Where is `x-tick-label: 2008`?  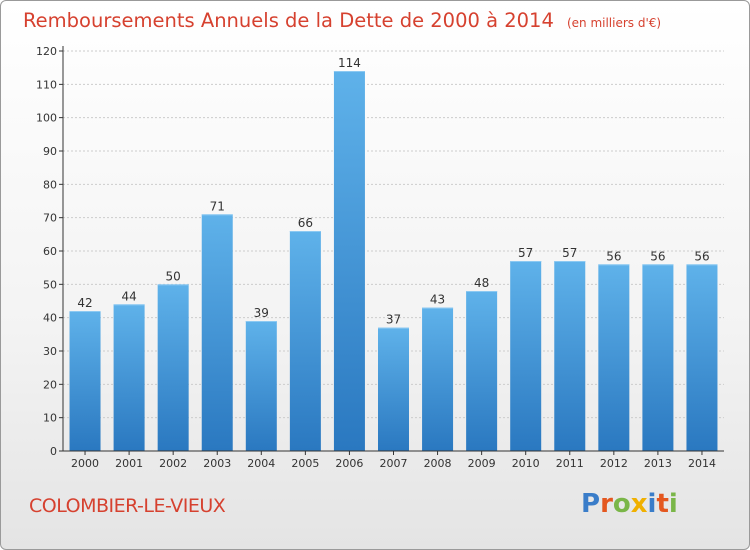
x-tick-label: 2008 is located at coordinates (438, 463).